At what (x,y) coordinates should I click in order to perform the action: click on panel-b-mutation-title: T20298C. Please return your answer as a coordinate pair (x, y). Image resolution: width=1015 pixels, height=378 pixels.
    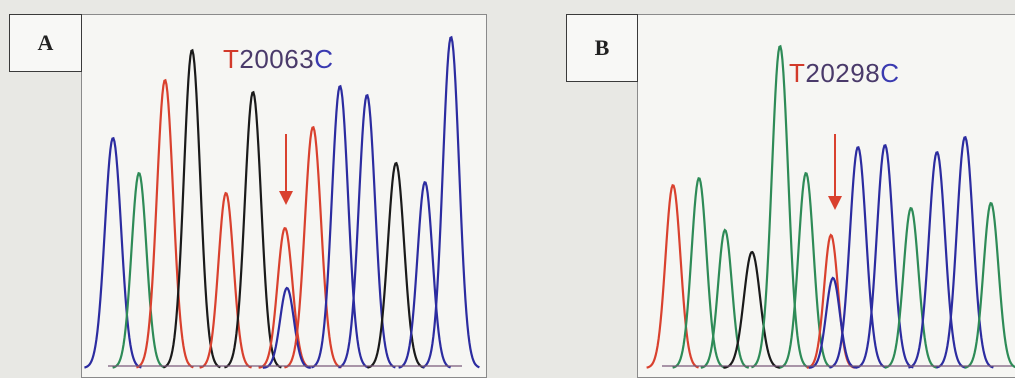
    Looking at the image, I should click on (844, 73).